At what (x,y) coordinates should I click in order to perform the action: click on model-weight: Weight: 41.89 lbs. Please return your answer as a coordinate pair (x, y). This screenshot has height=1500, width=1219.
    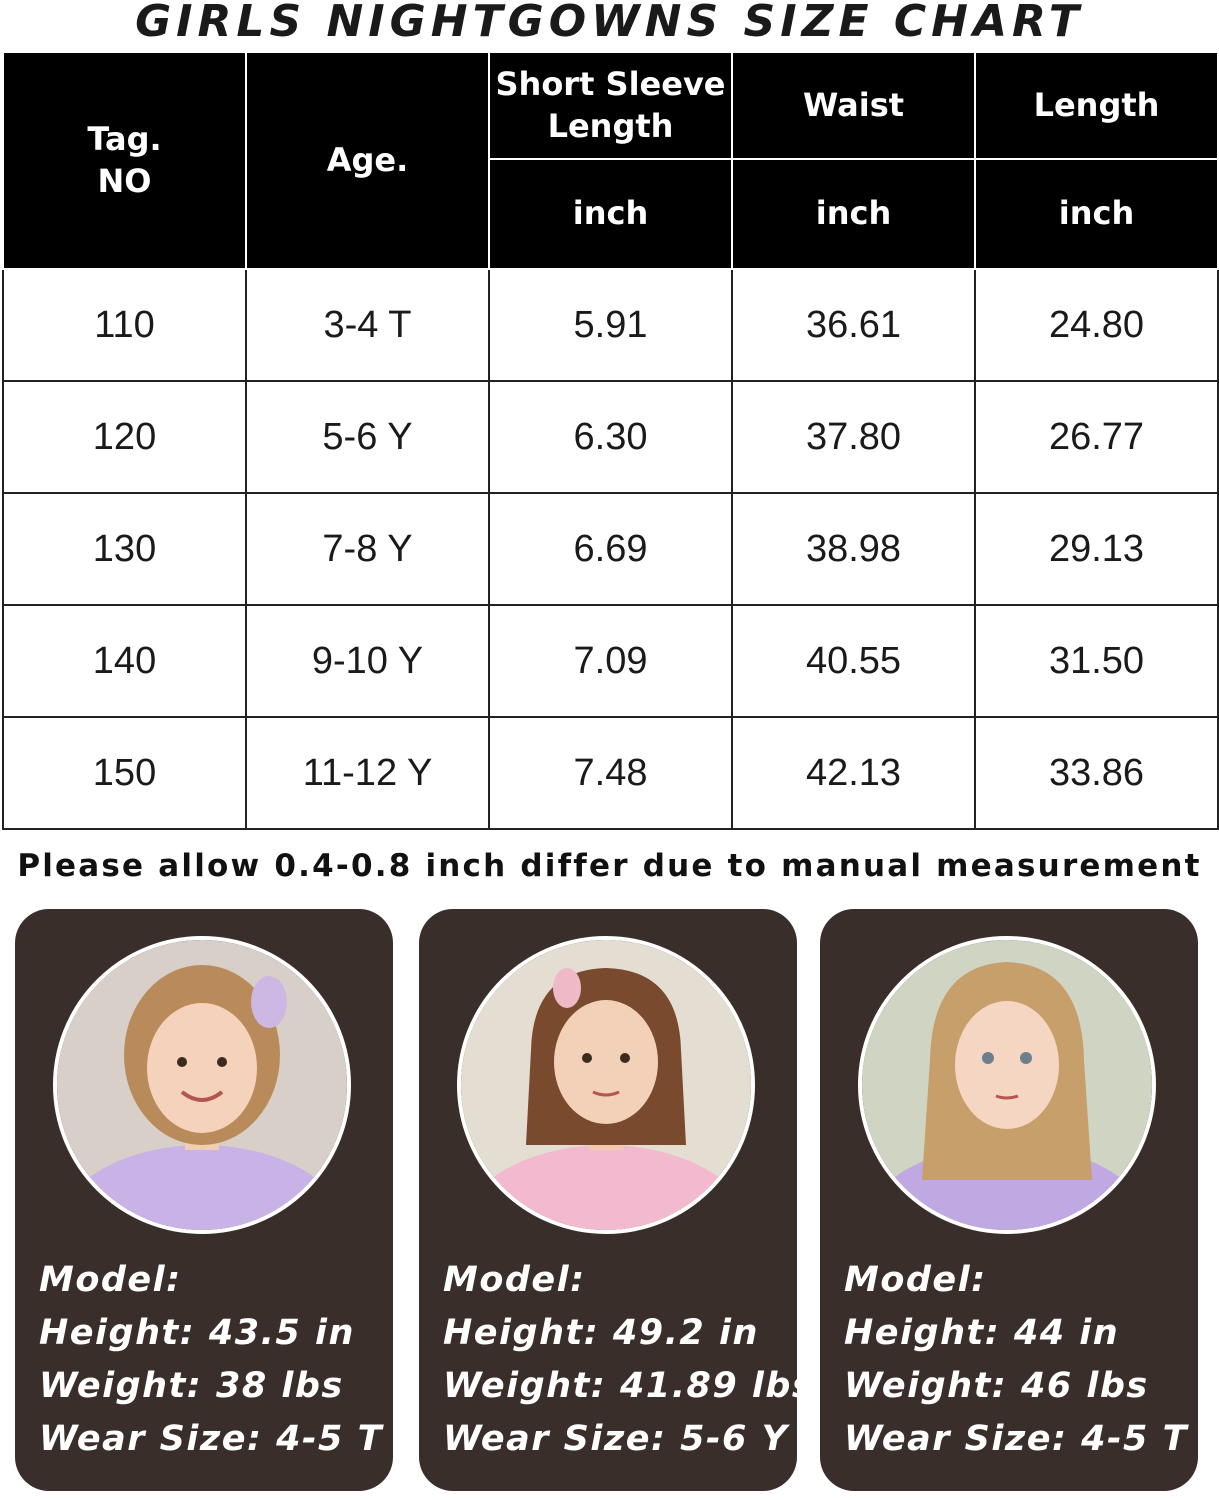
    Looking at the image, I should click on (629, 1386).